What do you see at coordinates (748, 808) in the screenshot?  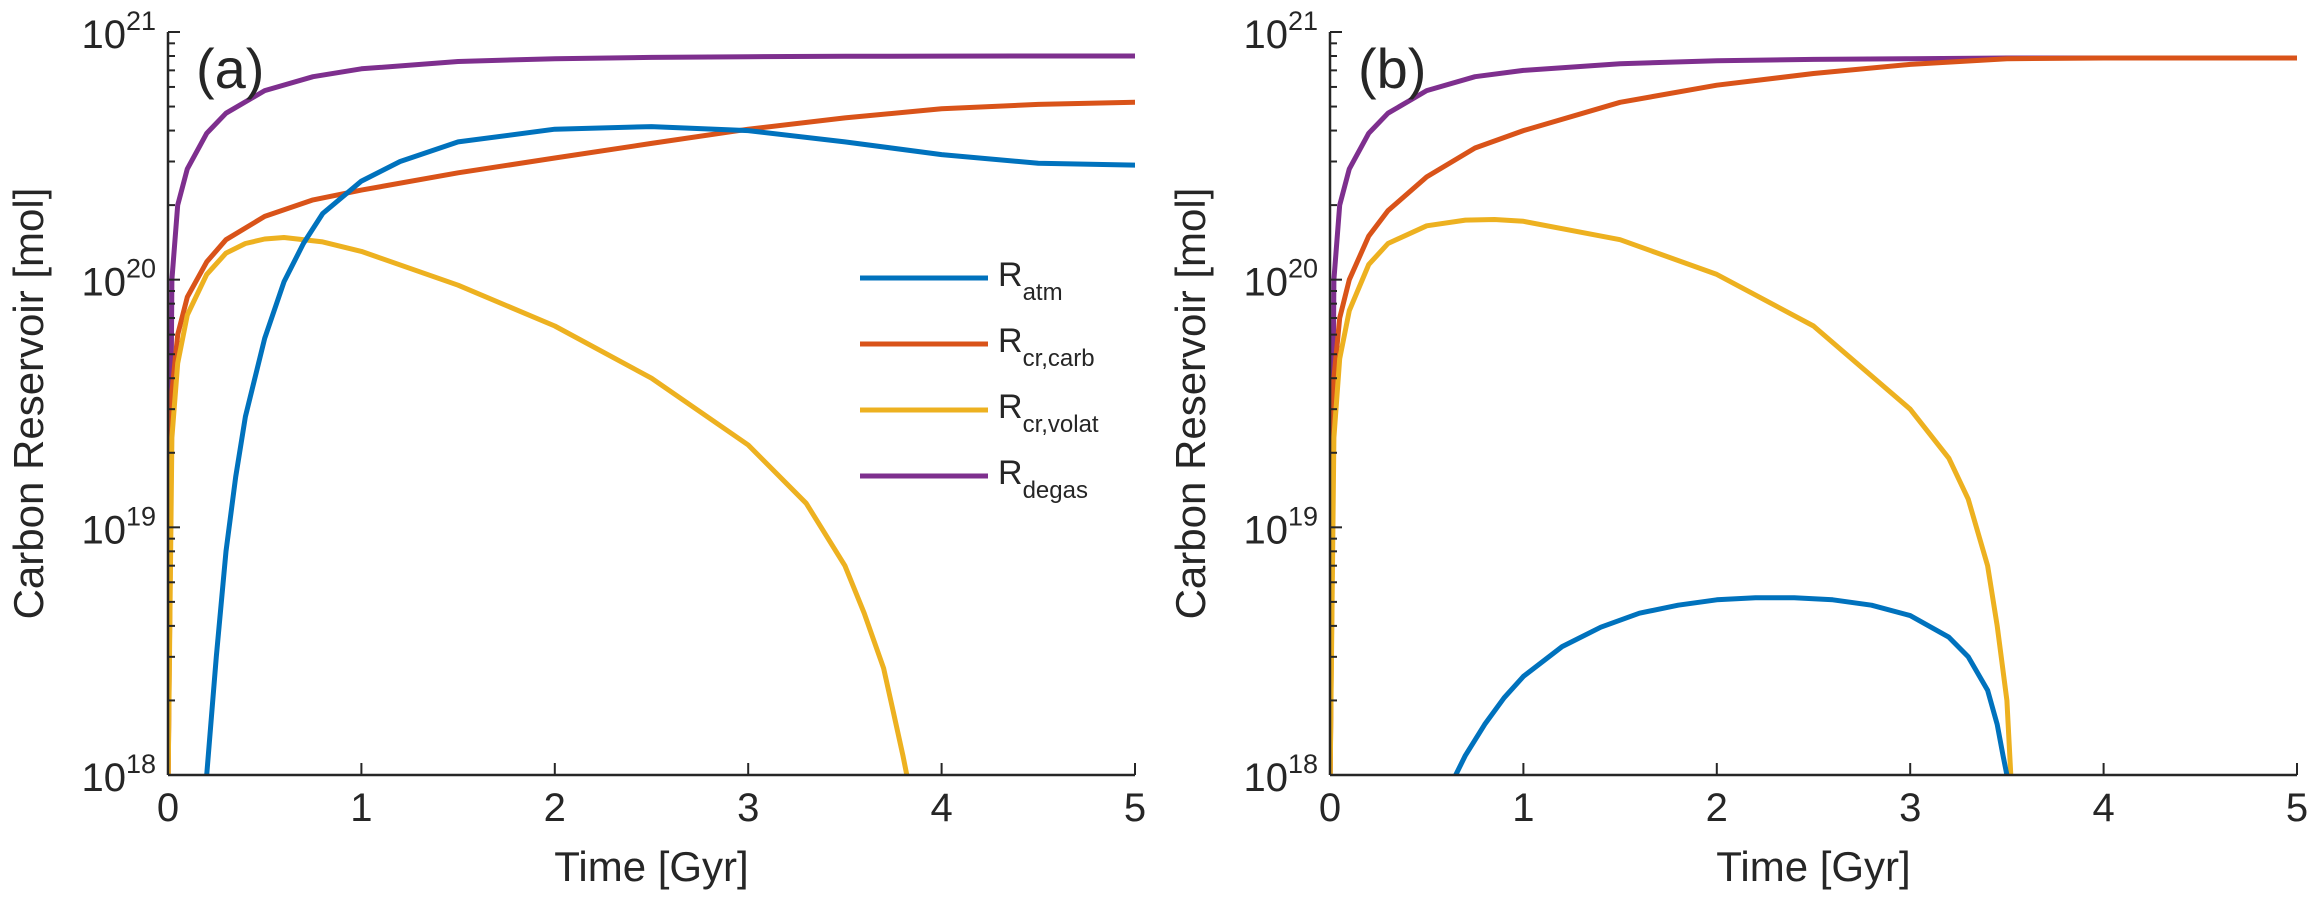 I see `panel-a-x-tick-label: 3` at bounding box center [748, 808].